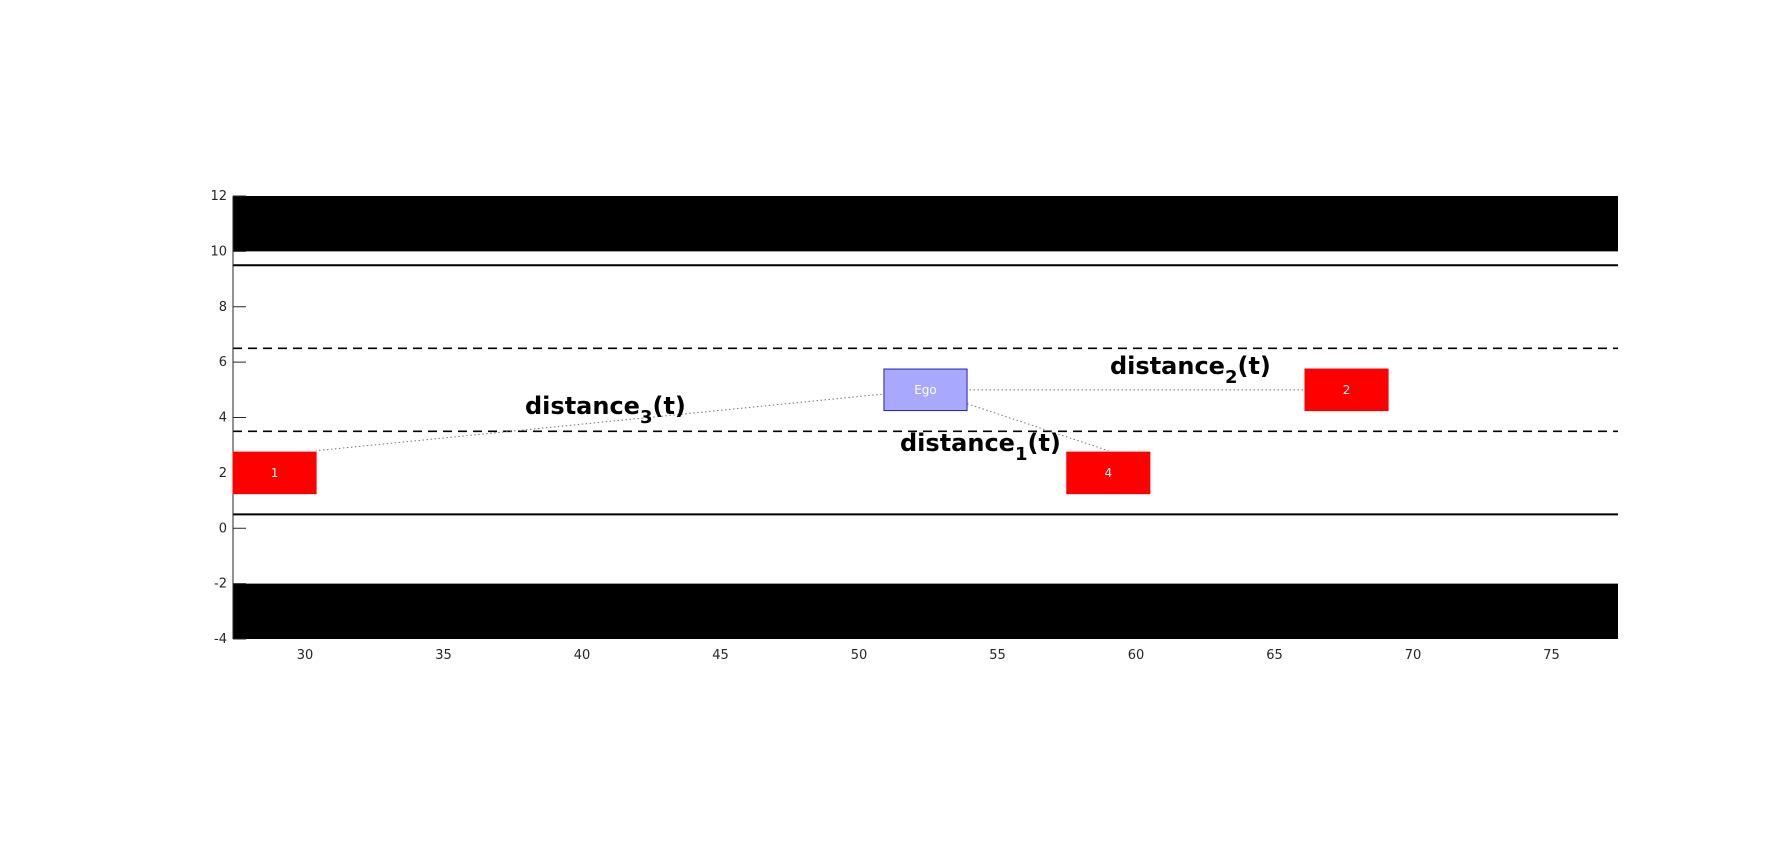 The width and height of the screenshot is (1781, 862). I want to click on x-tick-label: 55, so click(997, 655).